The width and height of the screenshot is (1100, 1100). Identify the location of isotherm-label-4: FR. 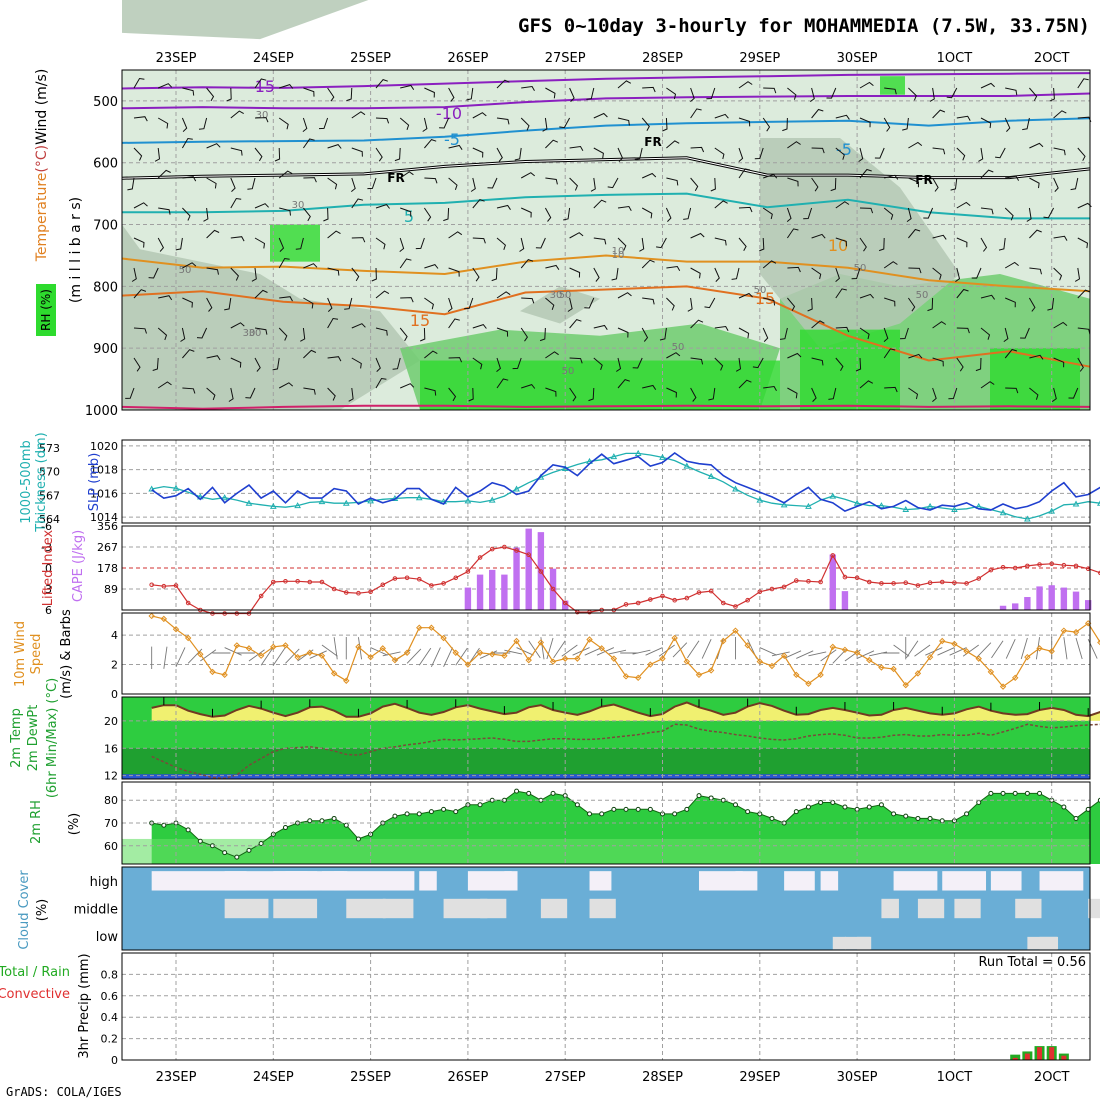
(395, 178).